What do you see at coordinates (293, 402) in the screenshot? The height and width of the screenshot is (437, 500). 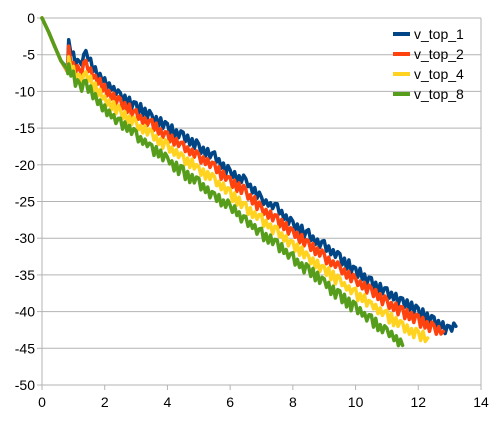 I see `x-tick-label: 8` at bounding box center [293, 402].